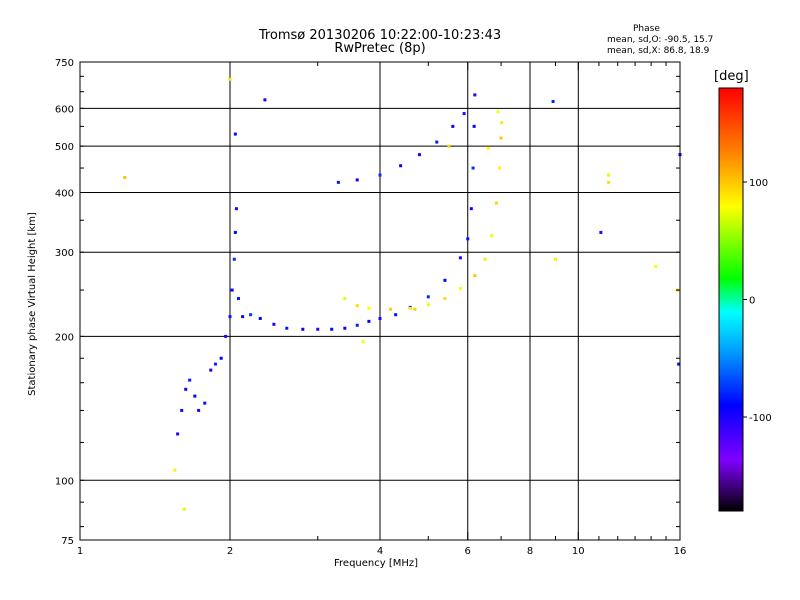 The width and height of the screenshot is (800, 600). I want to click on colorbar, so click(731, 299).